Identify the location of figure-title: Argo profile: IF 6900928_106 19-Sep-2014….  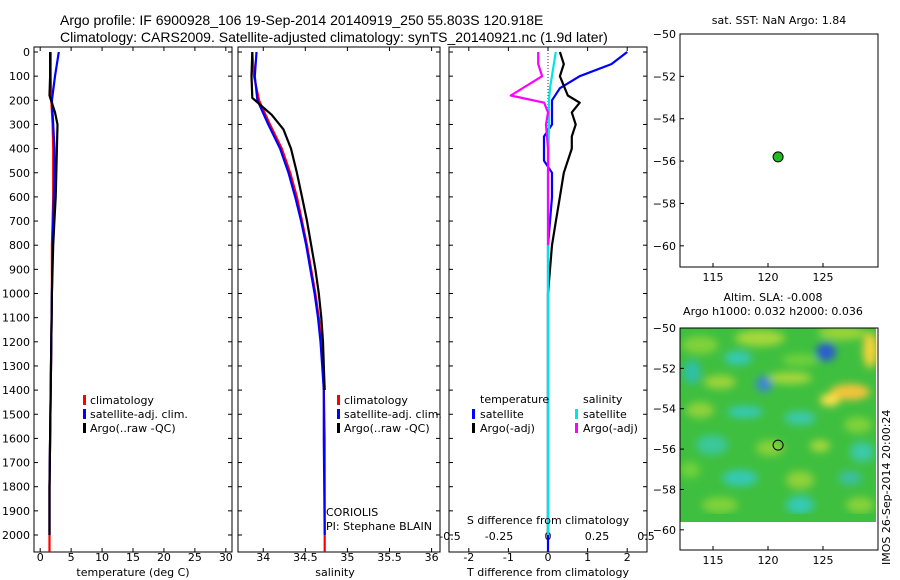
(302, 20).